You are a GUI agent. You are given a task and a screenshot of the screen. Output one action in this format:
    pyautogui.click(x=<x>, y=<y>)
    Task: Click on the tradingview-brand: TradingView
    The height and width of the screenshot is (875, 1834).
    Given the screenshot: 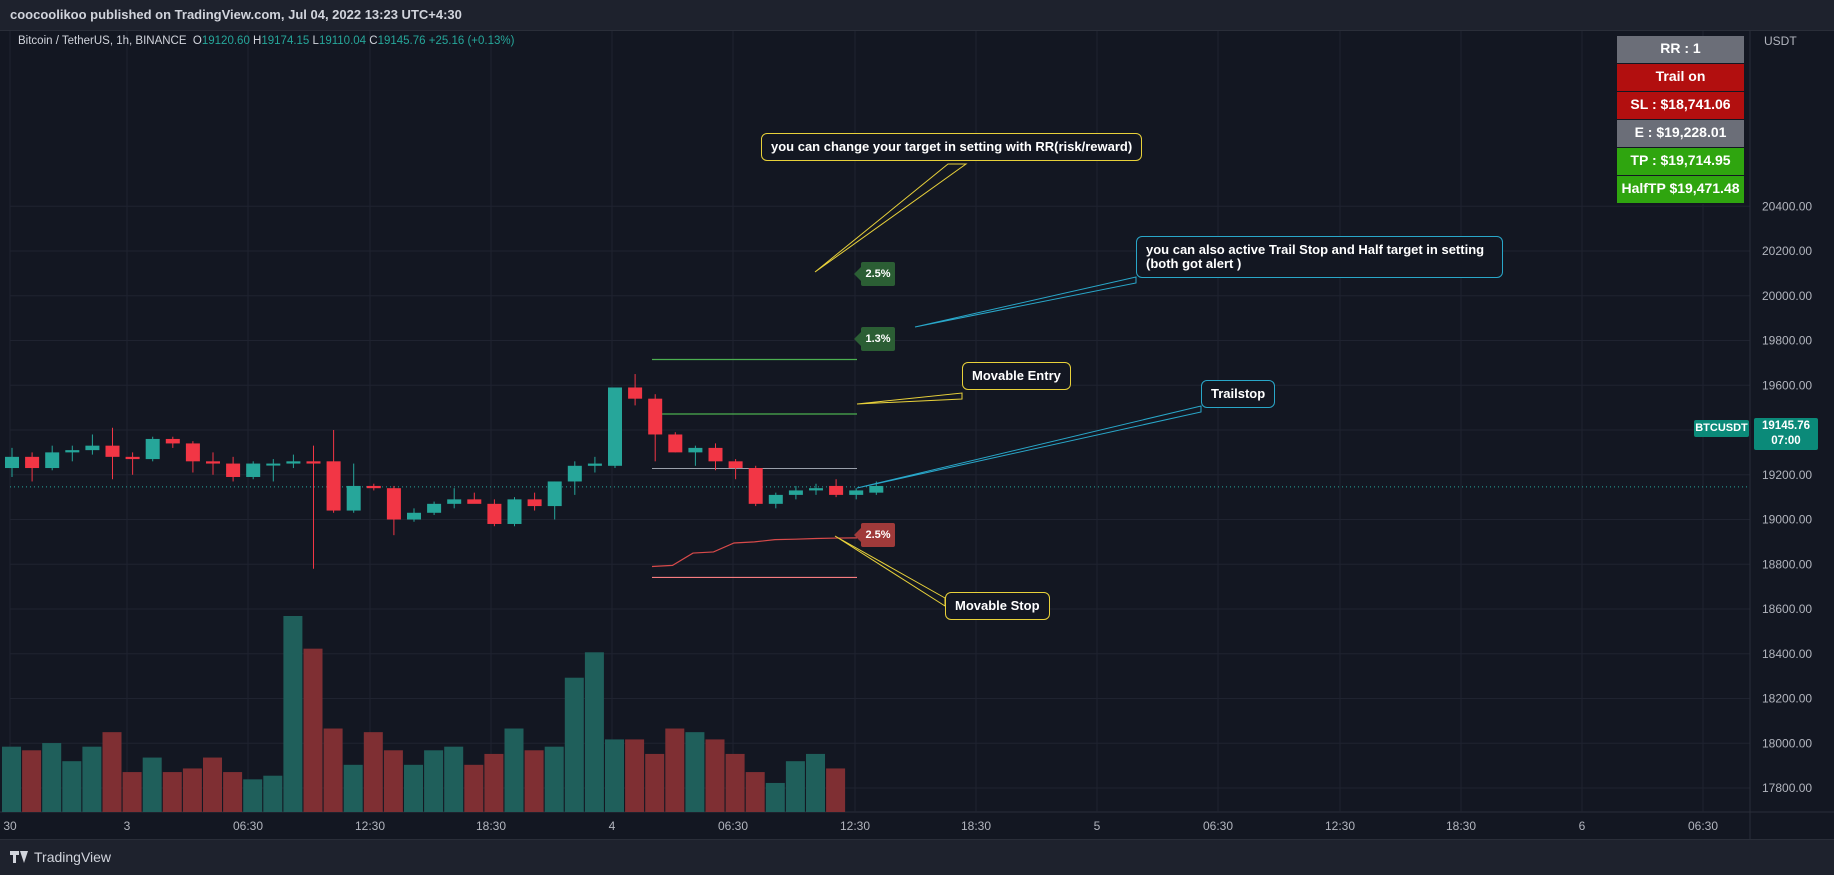 What is the action you would take?
    pyautogui.click(x=60, y=857)
    